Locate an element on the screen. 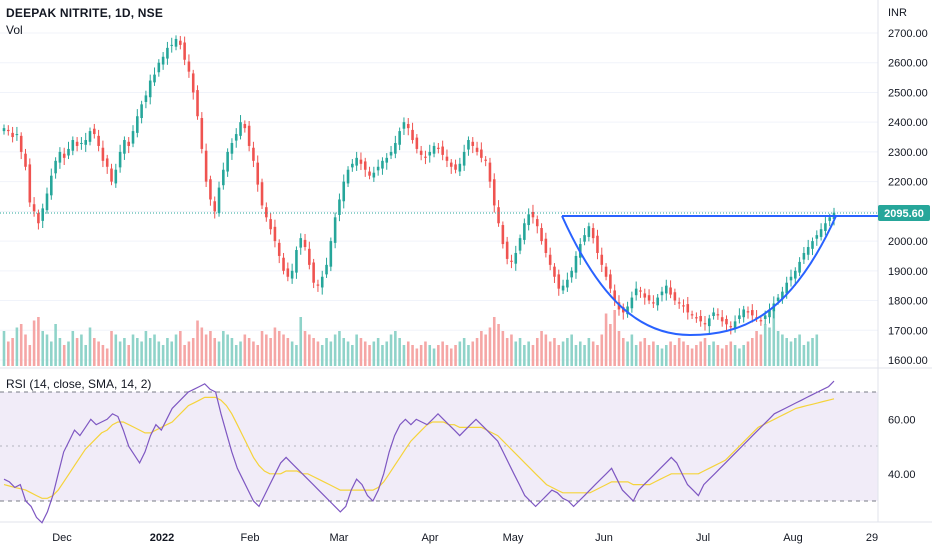 The height and width of the screenshot is (550, 932). symbol-title: DEEPAK NITRITE, 1D, NSE is located at coordinates (85, 13).